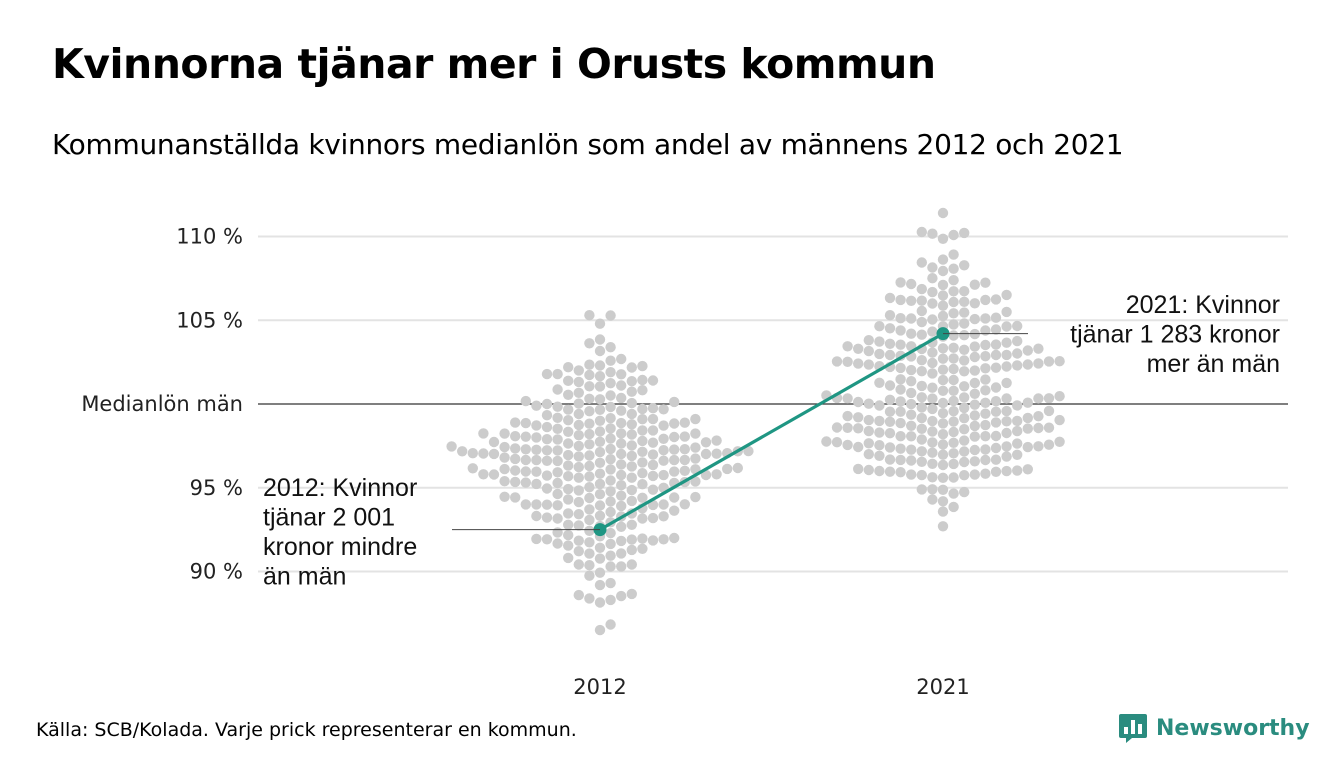 This screenshot has height=780, width=1340. I want to click on brand: Newsworthy, so click(1214, 728).